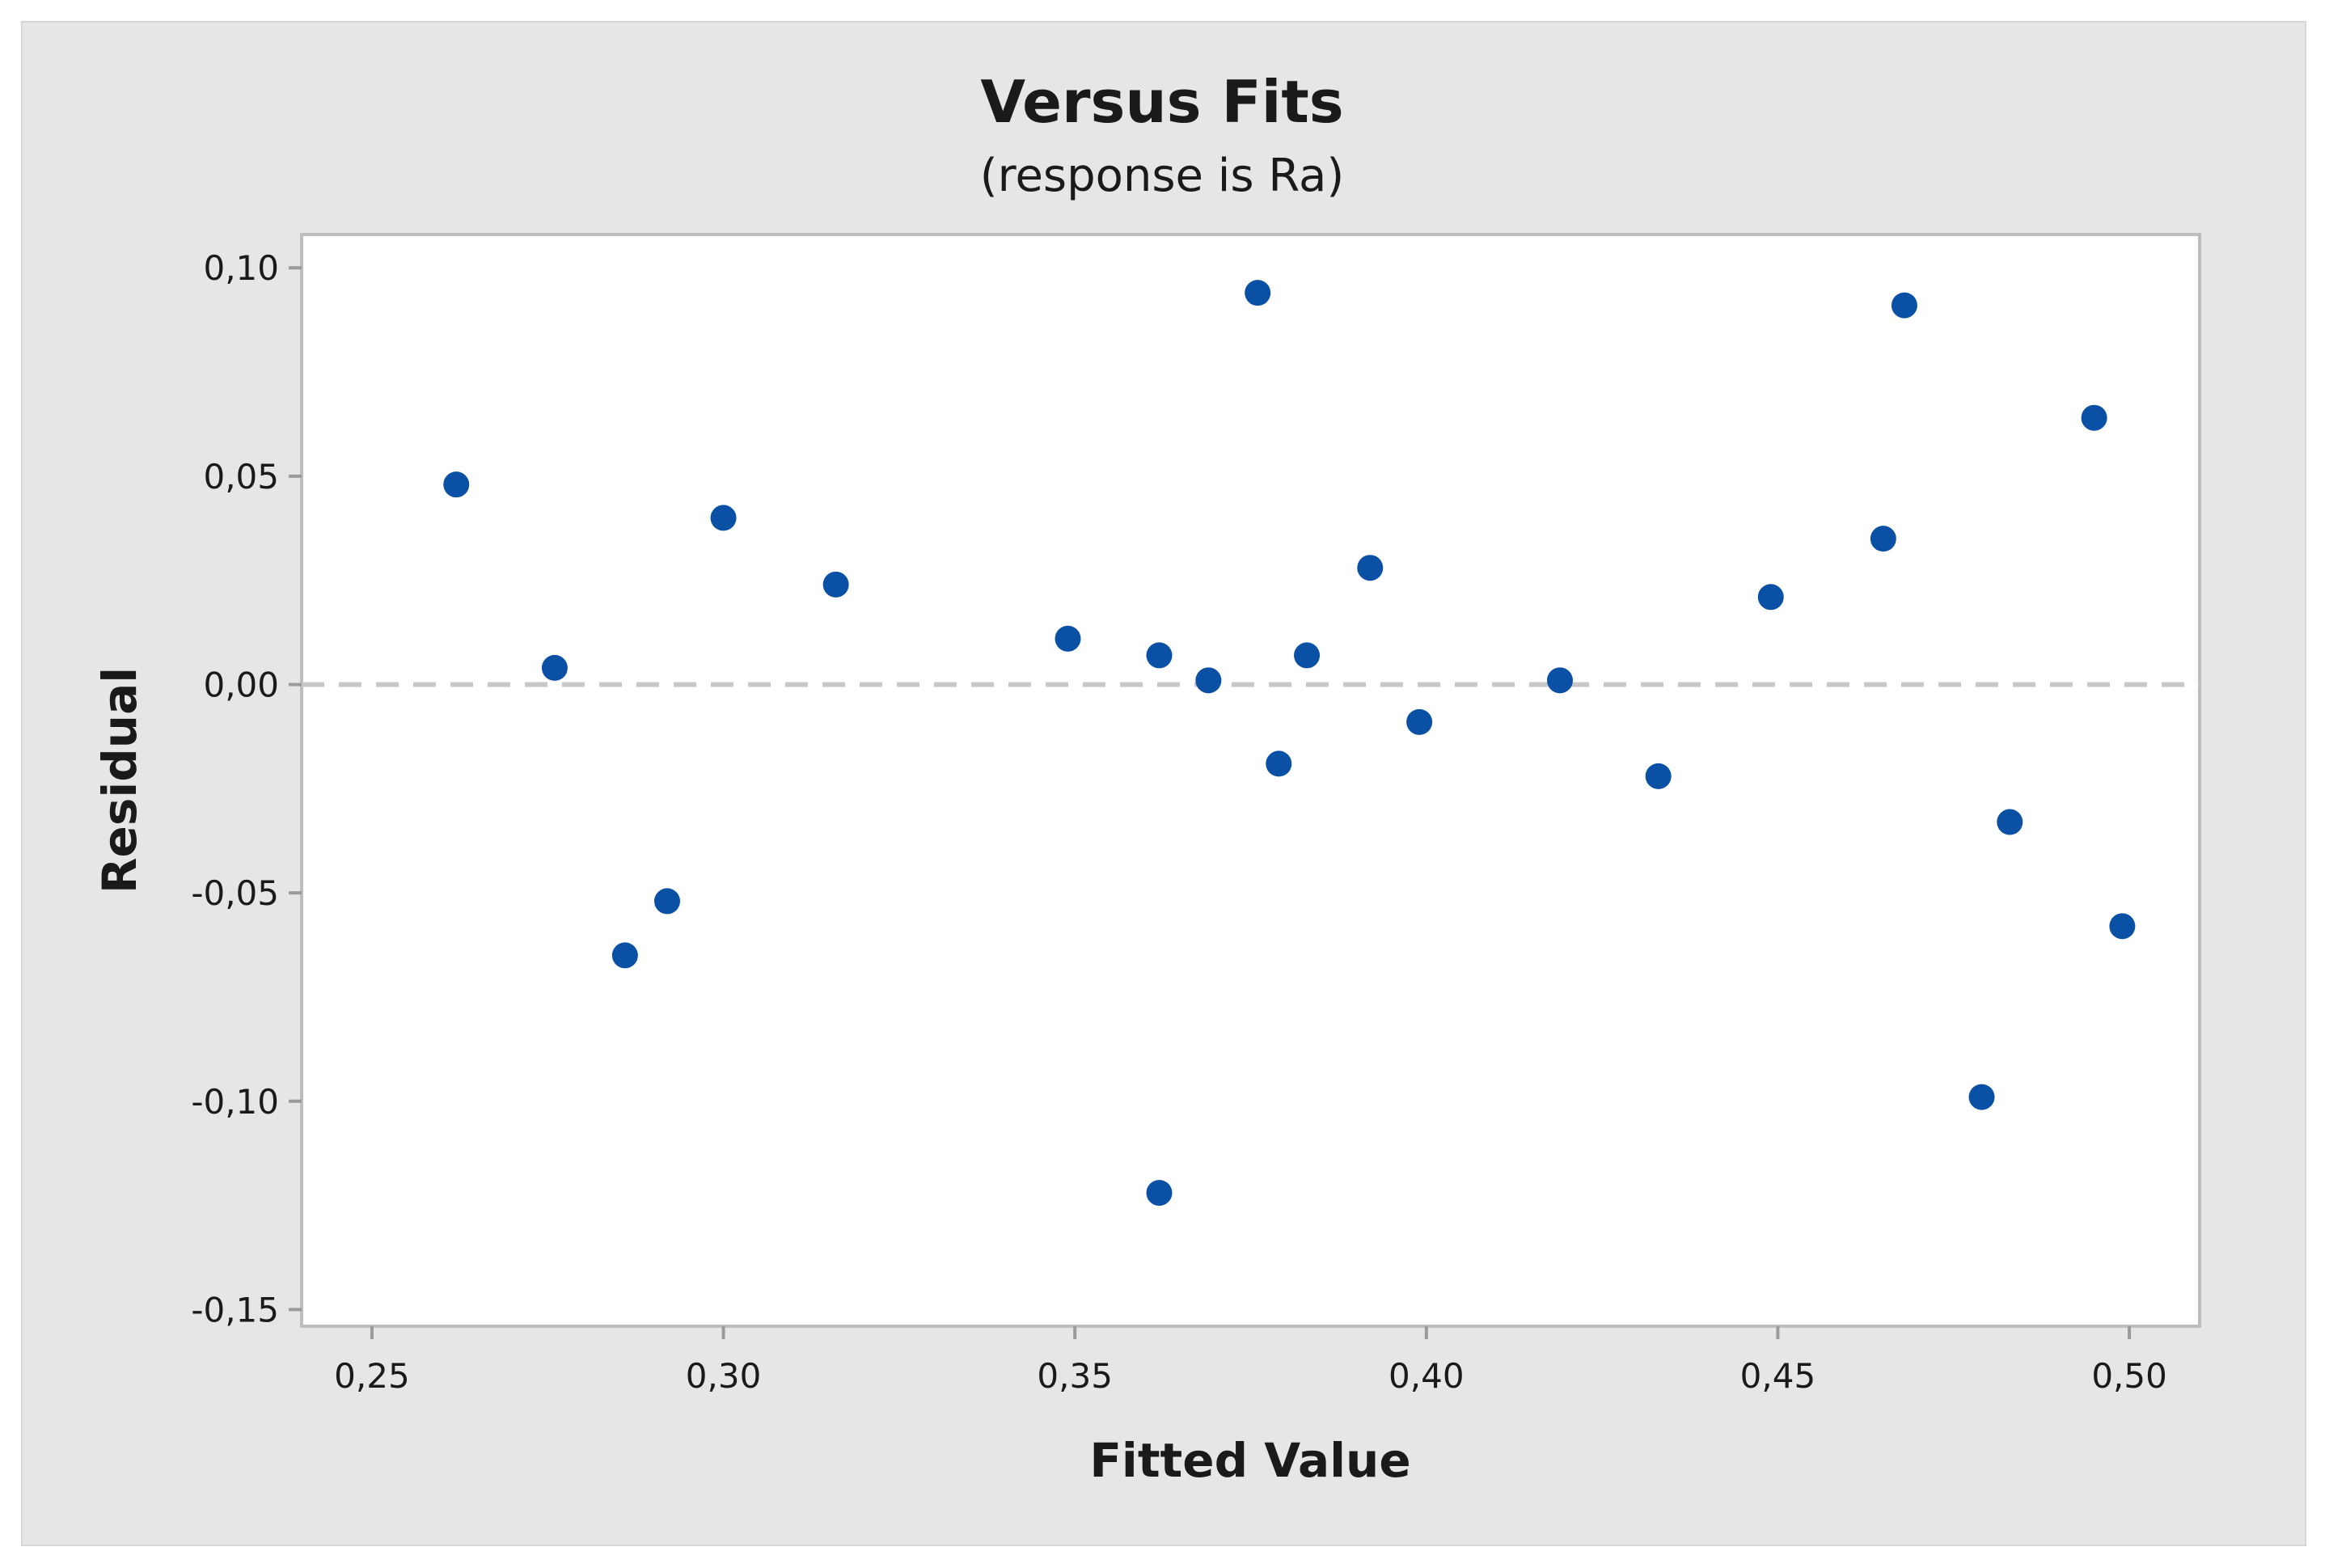 The width and height of the screenshot is (2329, 1568). Describe the element at coordinates (235, 1309) in the screenshot. I see `y-tick-label: -0,15` at that location.